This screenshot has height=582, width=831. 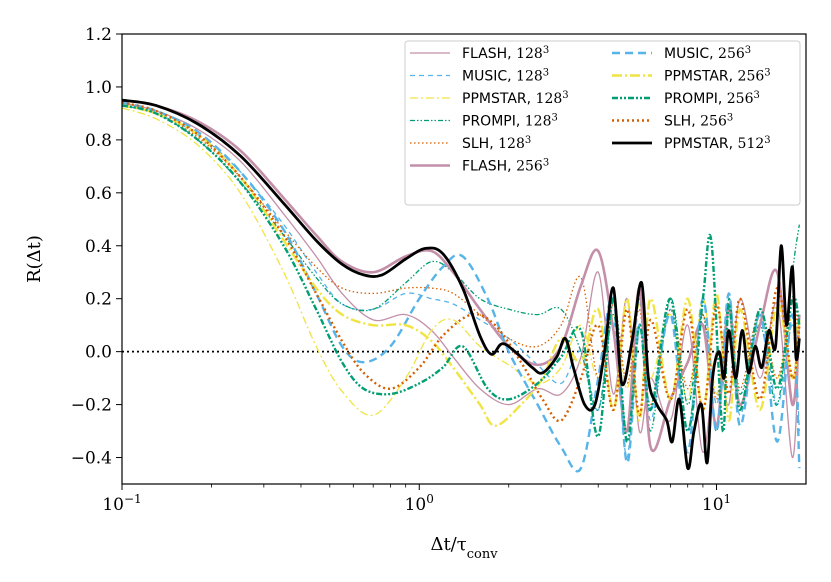 What do you see at coordinates (98, 353) in the screenshot?
I see `y-tick-label: 0.0` at bounding box center [98, 353].